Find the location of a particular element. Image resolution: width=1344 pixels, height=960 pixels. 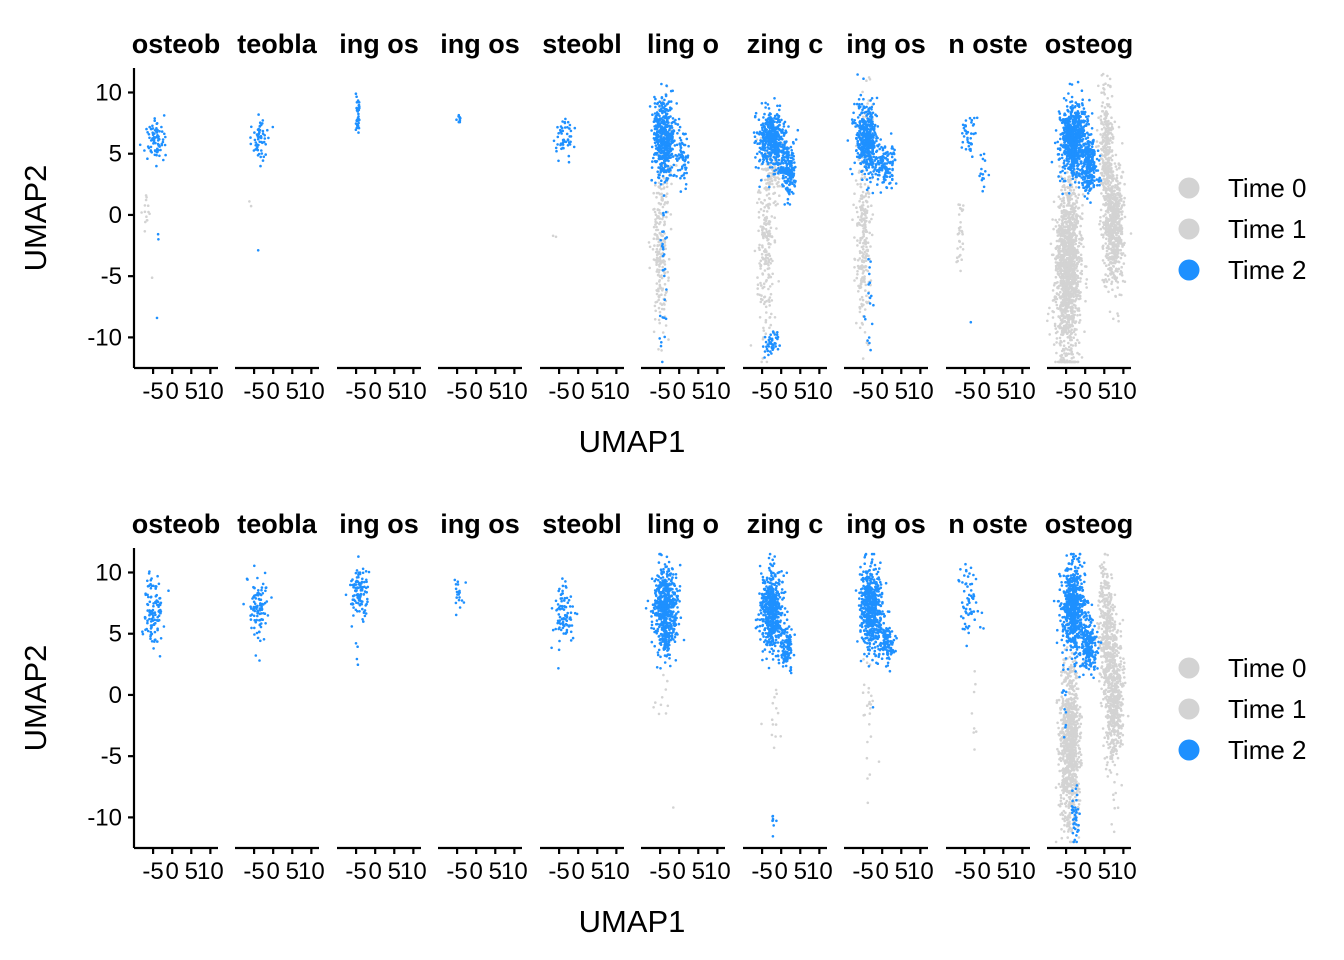

x-tick-label: 0 is located at coordinates (679, 391).